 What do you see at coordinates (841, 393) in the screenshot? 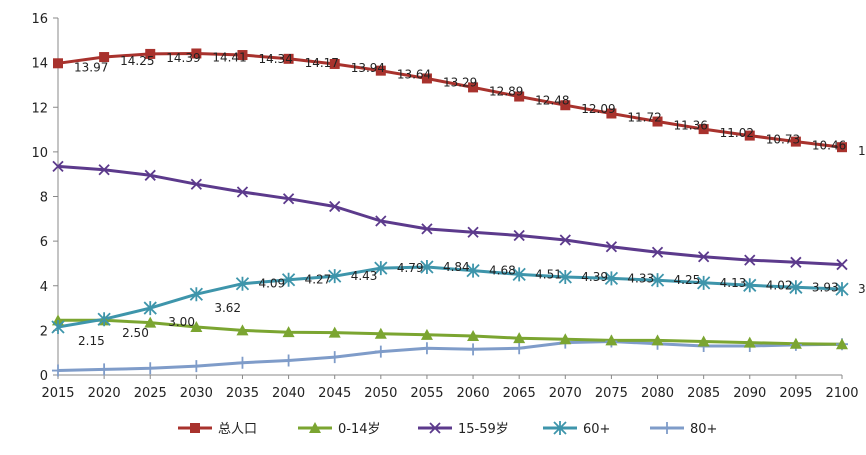
I see `x-tick-label: 2100` at bounding box center [841, 393].